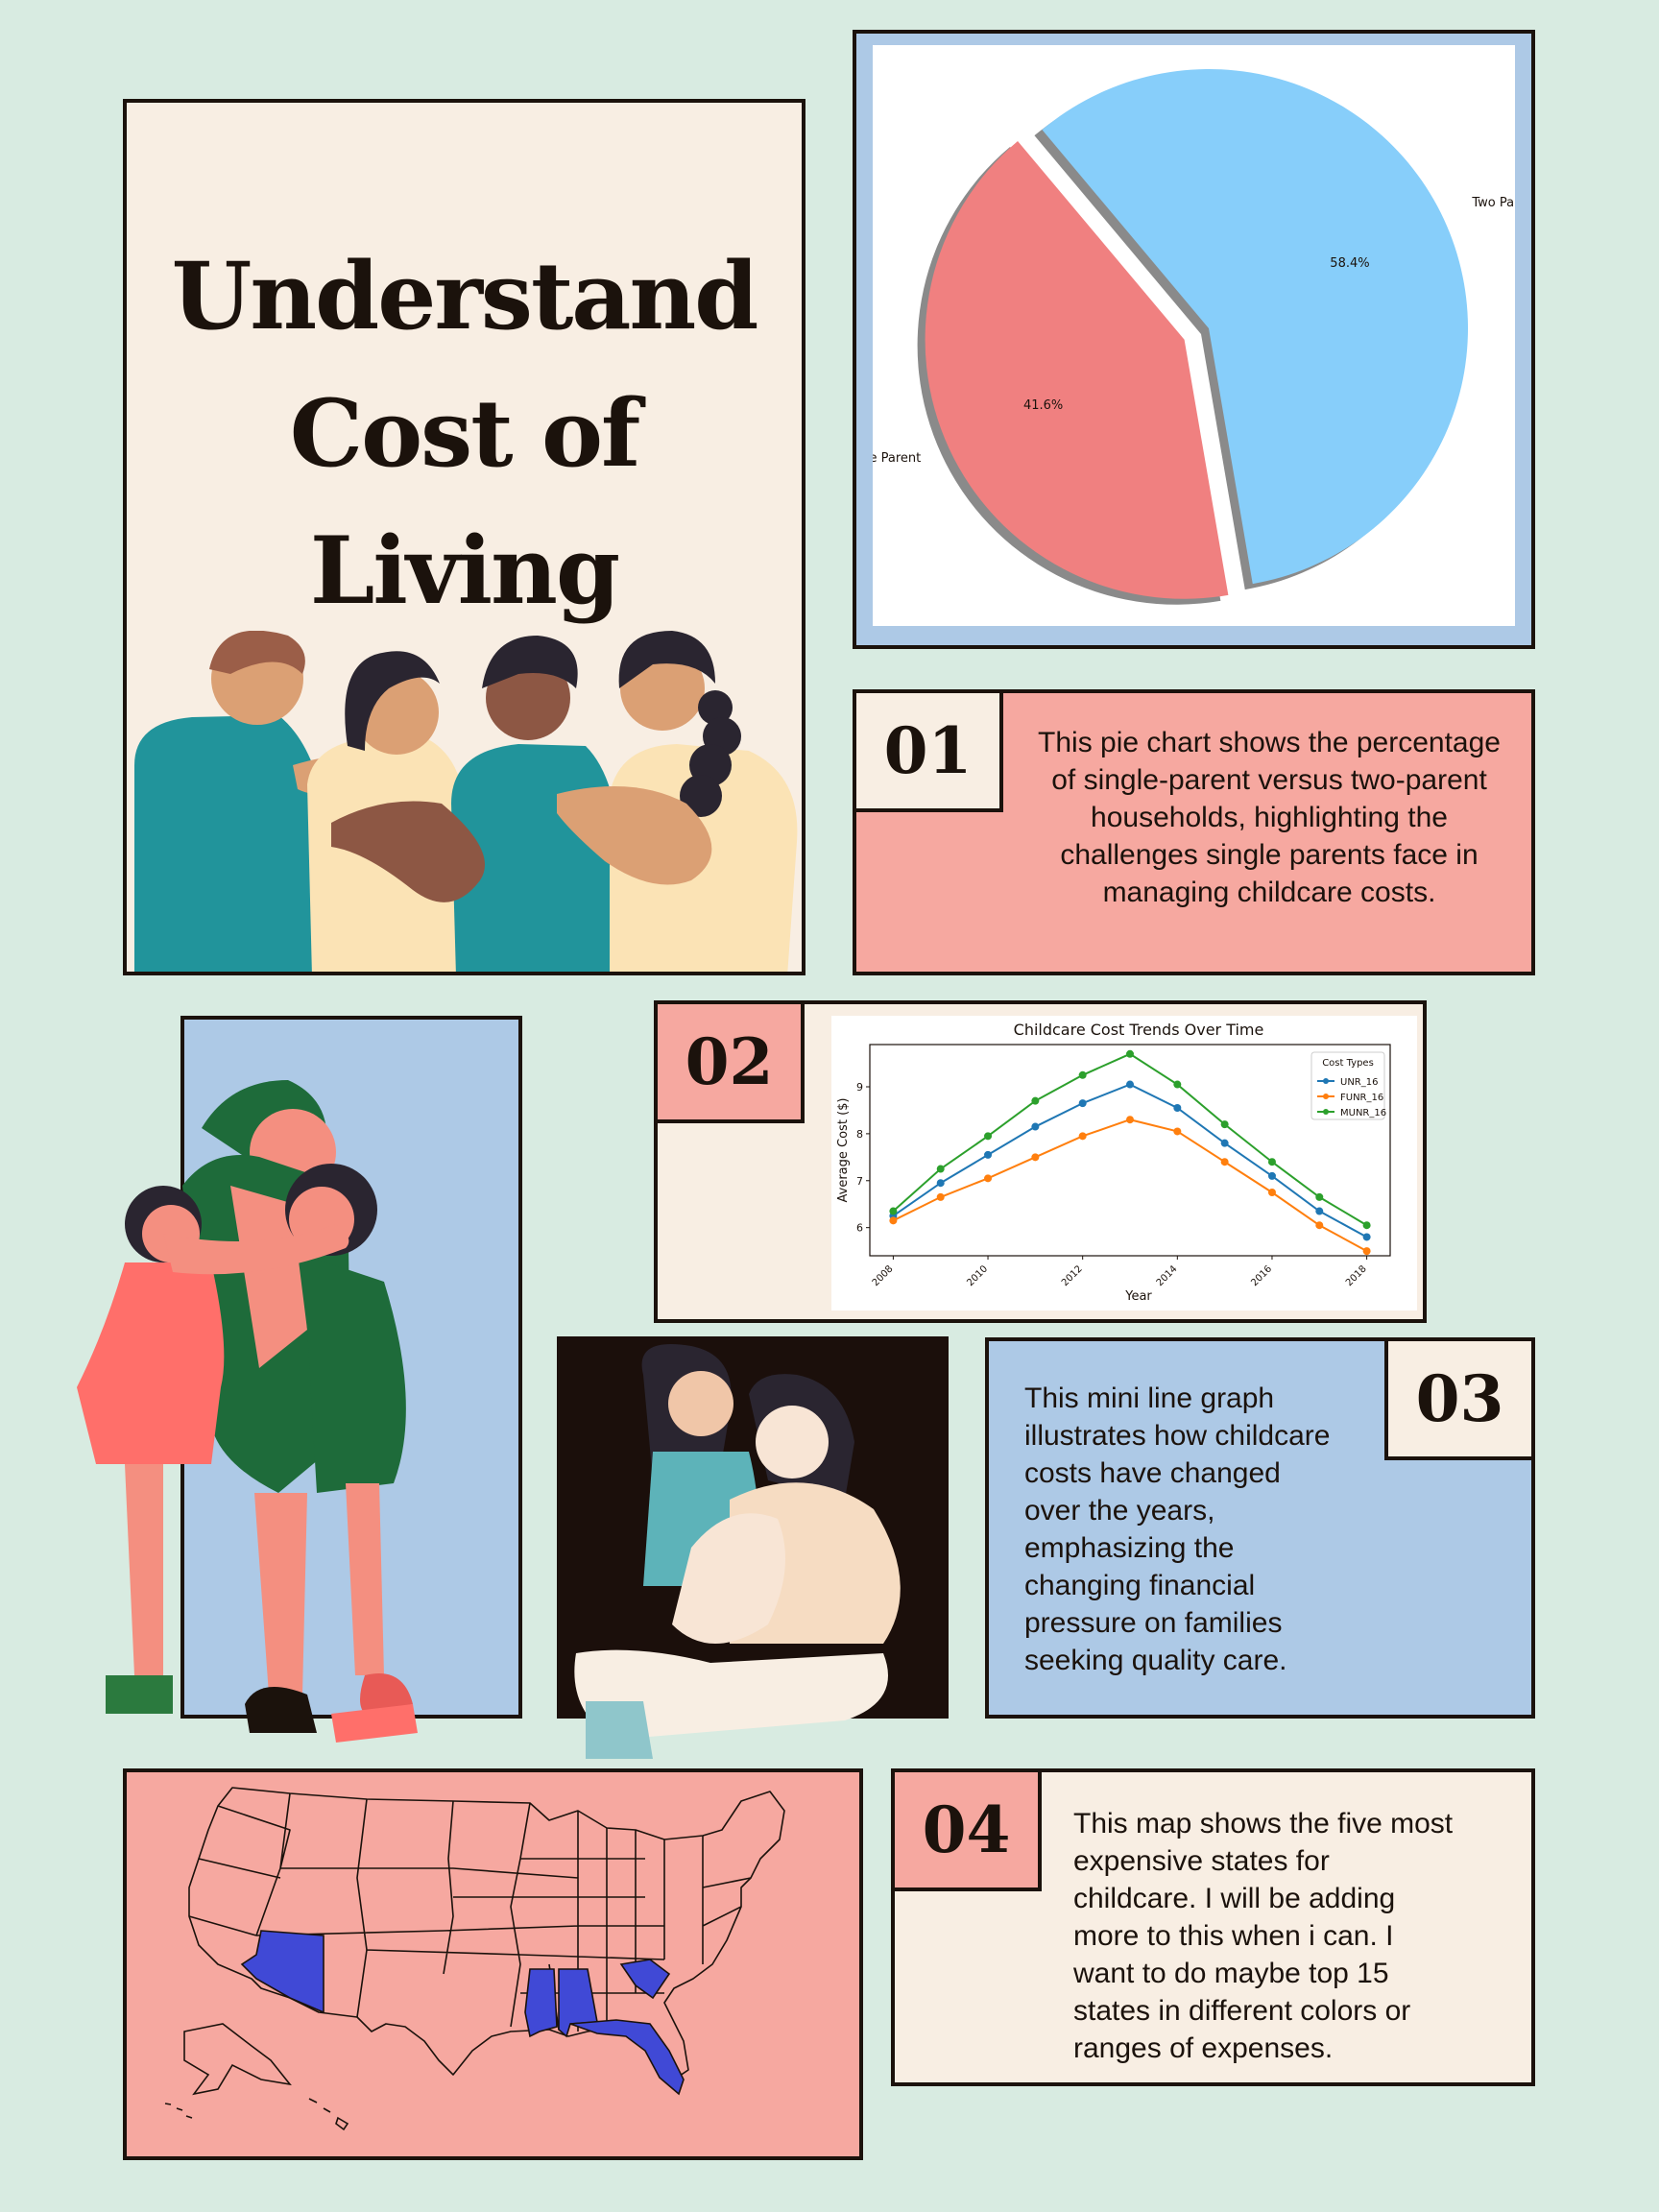 This screenshot has height=2212, width=1659. What do you see at coordinates (541, 2003) in the screenshot?
I see `state-mississippi` at bounding box center [541, 2003].